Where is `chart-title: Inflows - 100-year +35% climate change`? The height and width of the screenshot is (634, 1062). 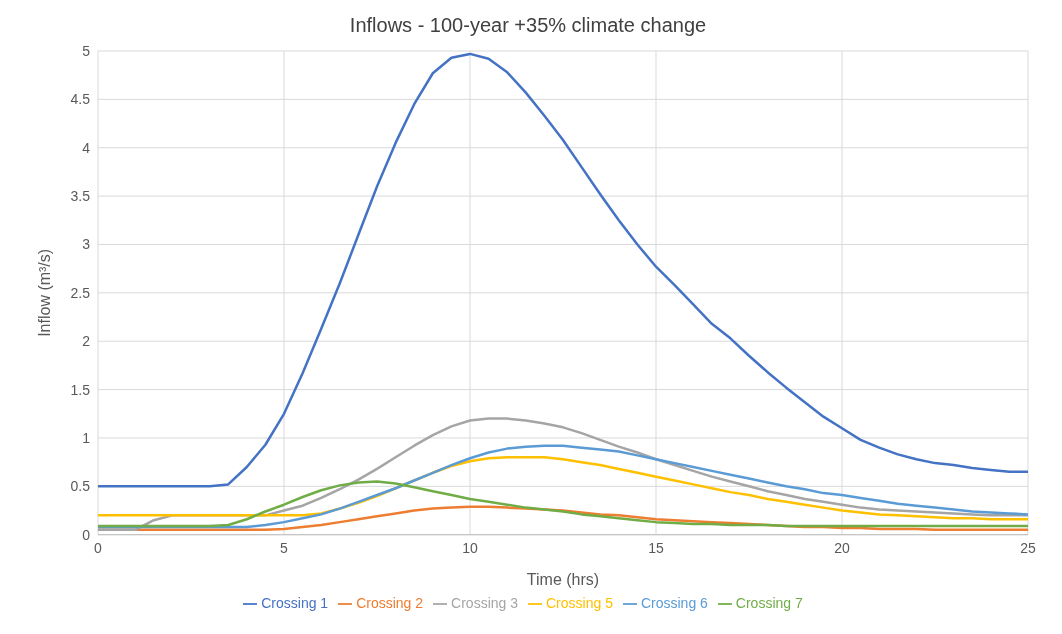
chart-title: Inflows - 100-year +35% climate change is located at coordinates (528, 25).